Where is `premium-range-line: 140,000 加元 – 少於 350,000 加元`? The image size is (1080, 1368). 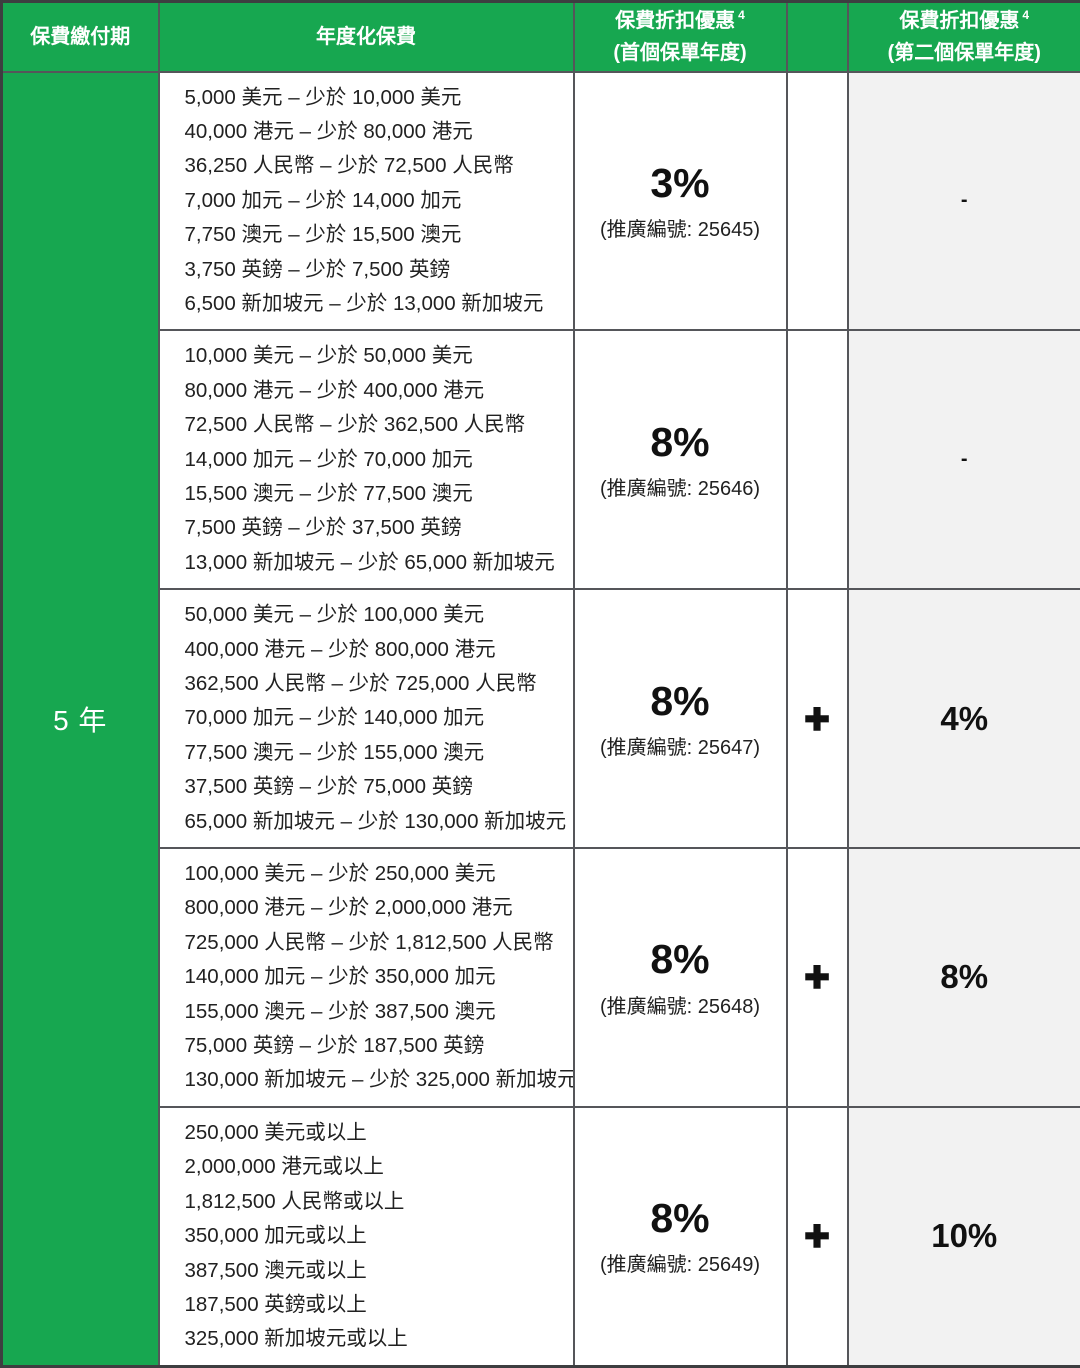
premium-range-line: 140,000 加元 – 少於 350,000 加元 is located at coordinates (375, 977).